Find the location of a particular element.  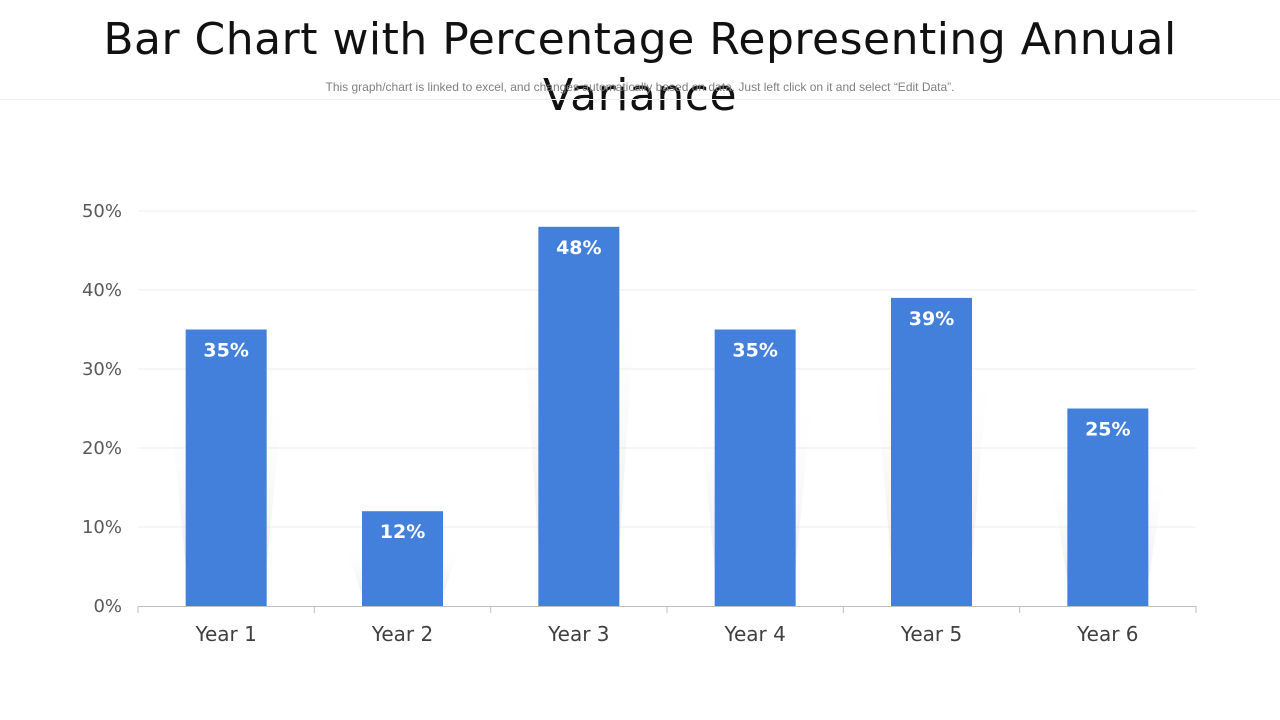

bar-value-label: 39% is located at coordinates (931, 319).